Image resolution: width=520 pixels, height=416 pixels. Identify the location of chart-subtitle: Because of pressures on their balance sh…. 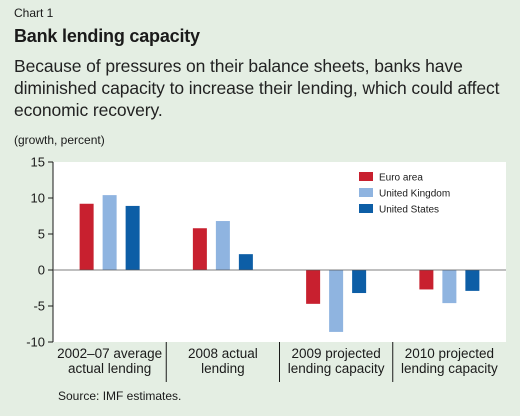
(257, 88).